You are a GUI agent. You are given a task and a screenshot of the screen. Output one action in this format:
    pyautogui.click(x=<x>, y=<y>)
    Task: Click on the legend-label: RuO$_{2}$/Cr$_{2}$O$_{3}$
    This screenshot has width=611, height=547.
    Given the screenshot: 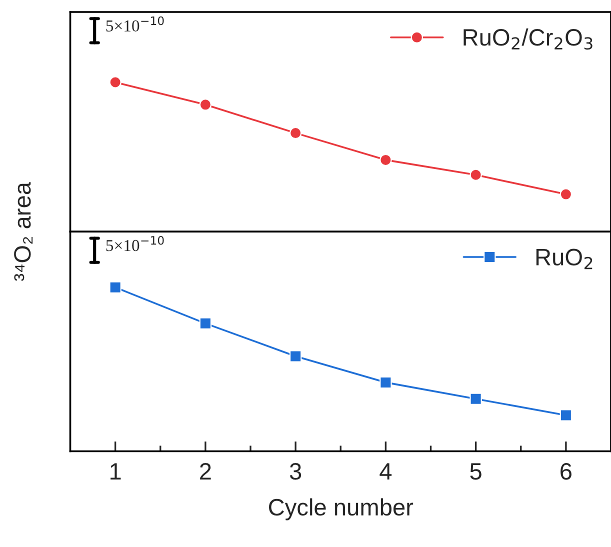 What is the action you would take?
    pyautogui.click(x=528, y=39)
    